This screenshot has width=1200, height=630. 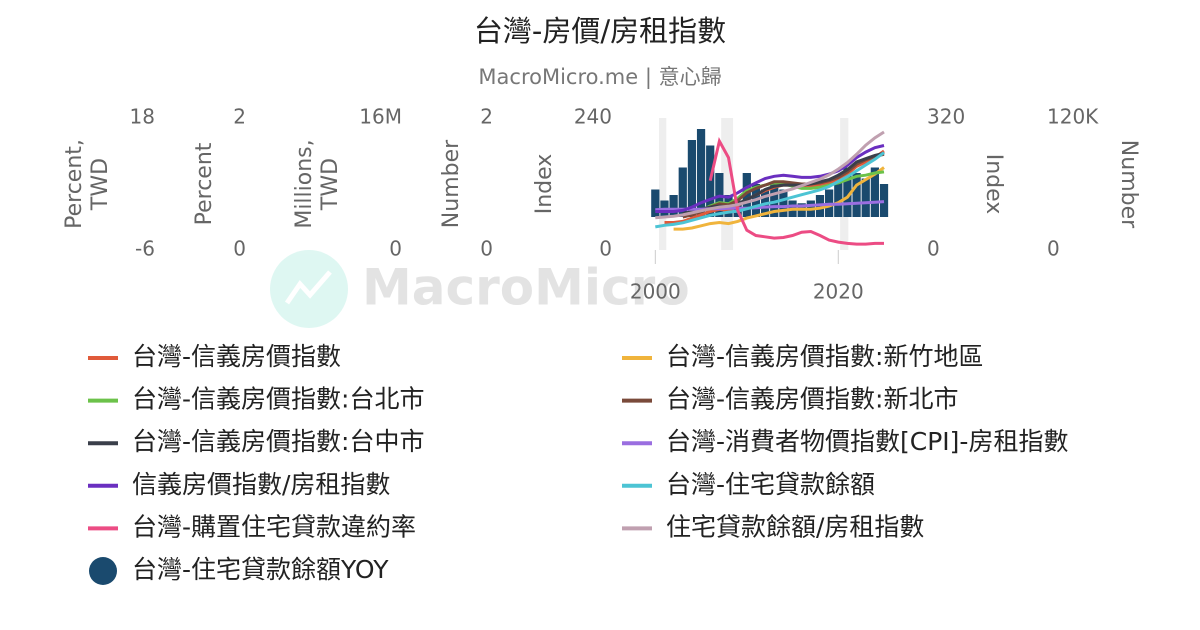 What do you see at coordinates (278, 399) in the screenshot?
I see `legend-label: 台灣-信義房價指數:台北市` at bounding box center [278, 399].